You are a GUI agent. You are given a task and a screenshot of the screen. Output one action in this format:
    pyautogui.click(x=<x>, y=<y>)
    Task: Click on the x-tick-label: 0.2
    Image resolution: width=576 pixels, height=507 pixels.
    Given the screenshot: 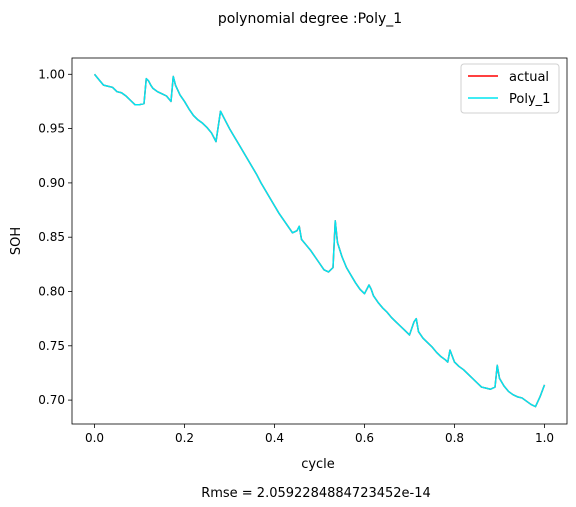 What is the action you would take?
    pyautogui.click(x=184, y=438)
    